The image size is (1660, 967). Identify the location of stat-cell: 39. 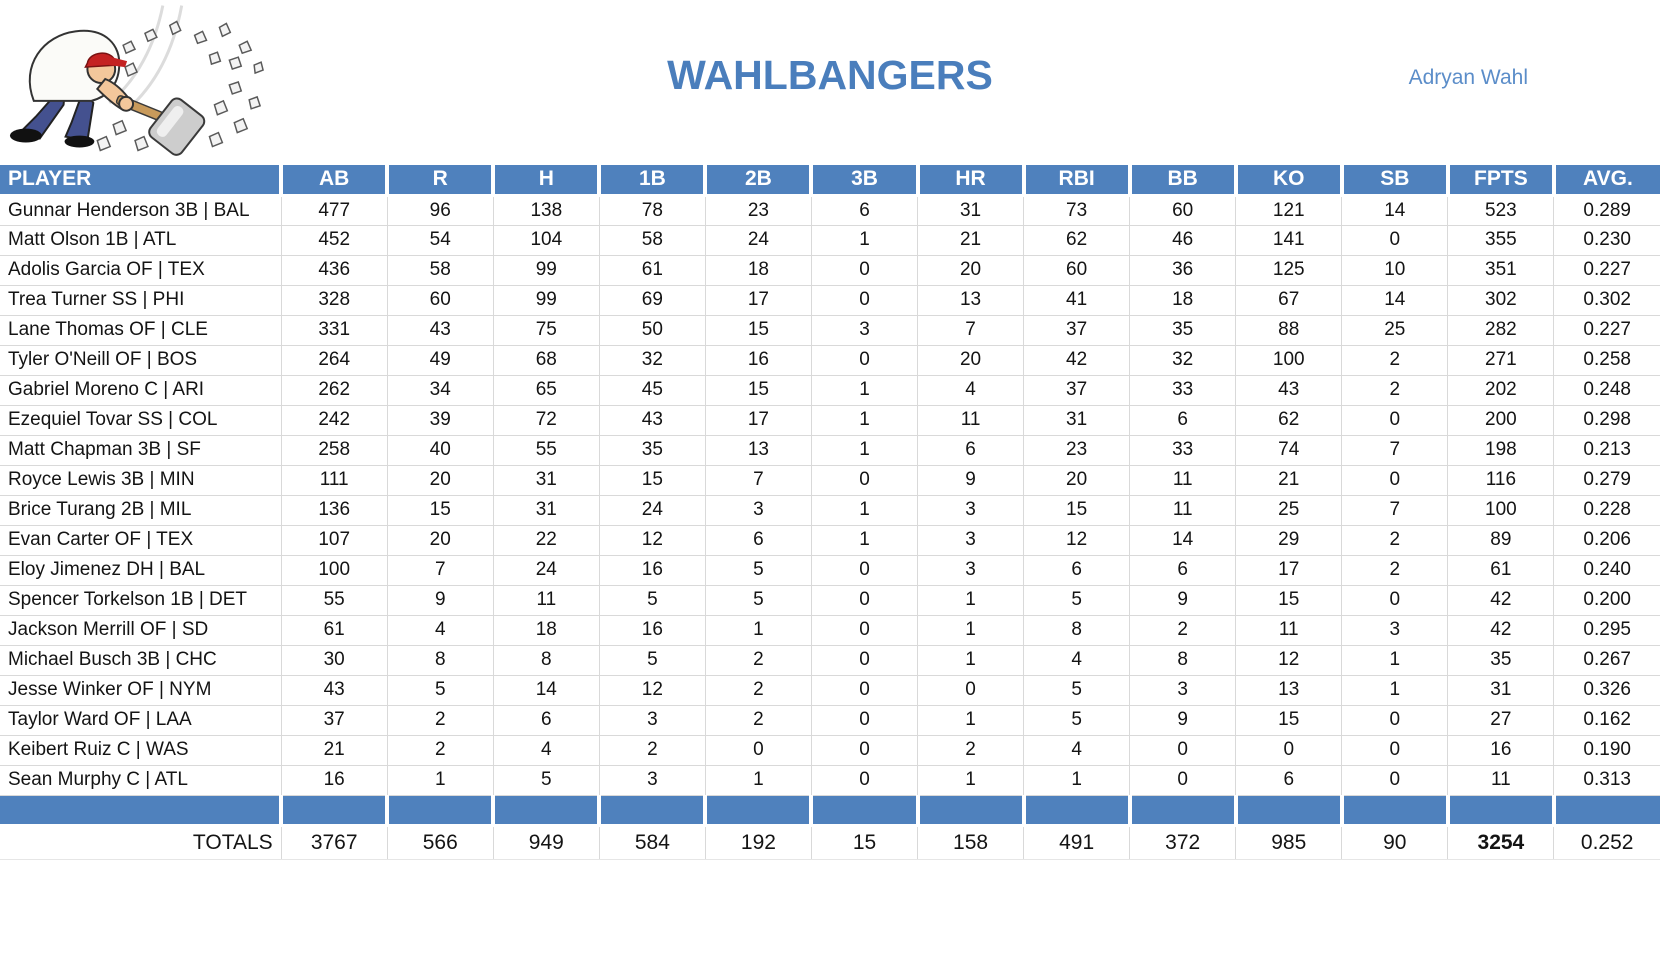
(440, 420).